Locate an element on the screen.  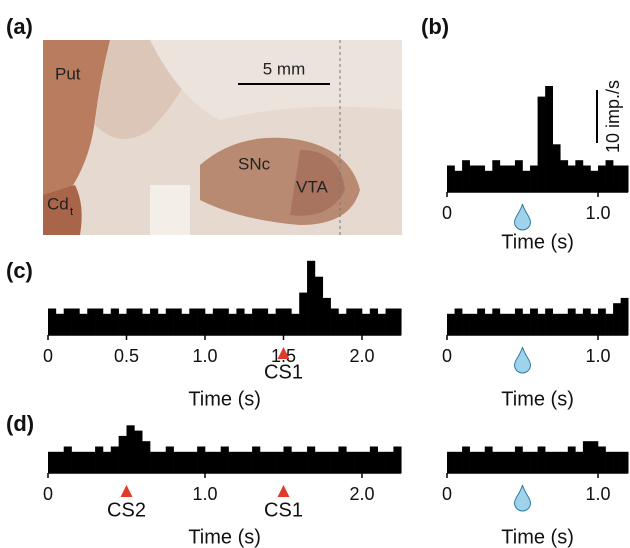
scale-bar-label: 5 mm is located at coordinates (284, 68).